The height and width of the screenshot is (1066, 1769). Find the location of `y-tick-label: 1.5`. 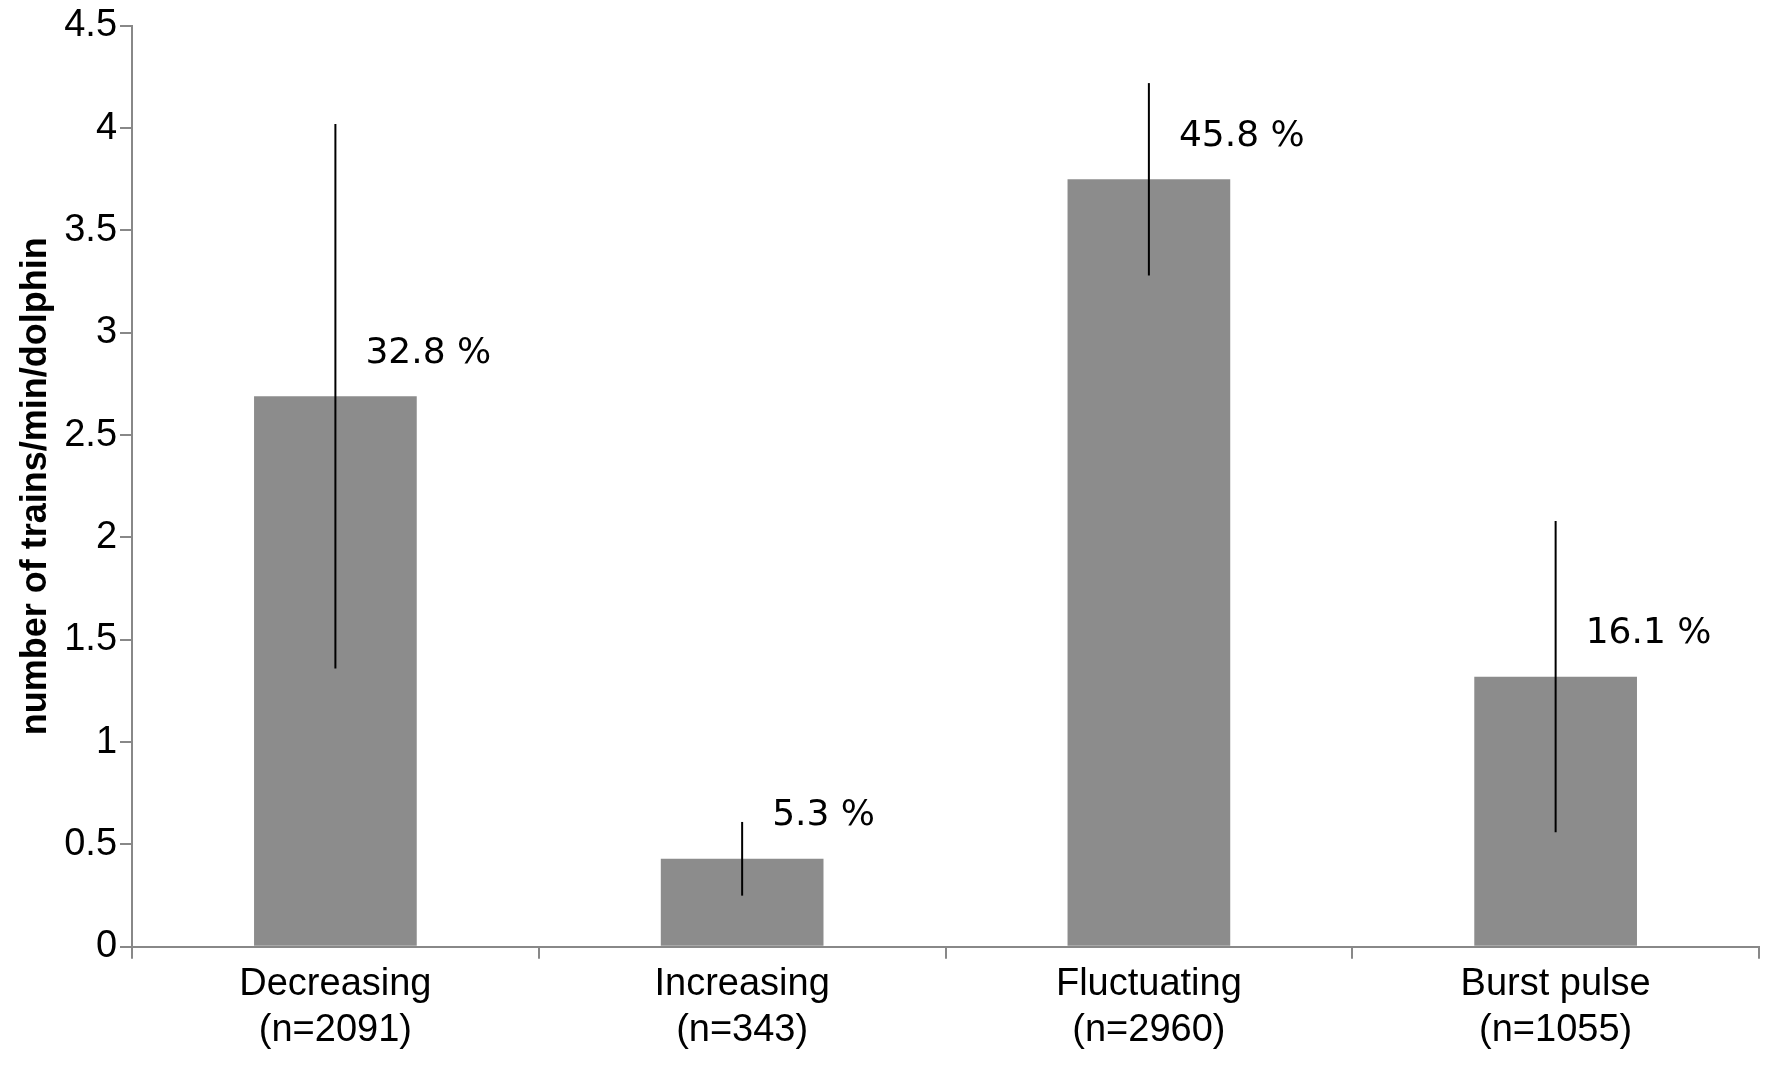

y-tick-label: 1.5 is located at coordinates (91, 637).